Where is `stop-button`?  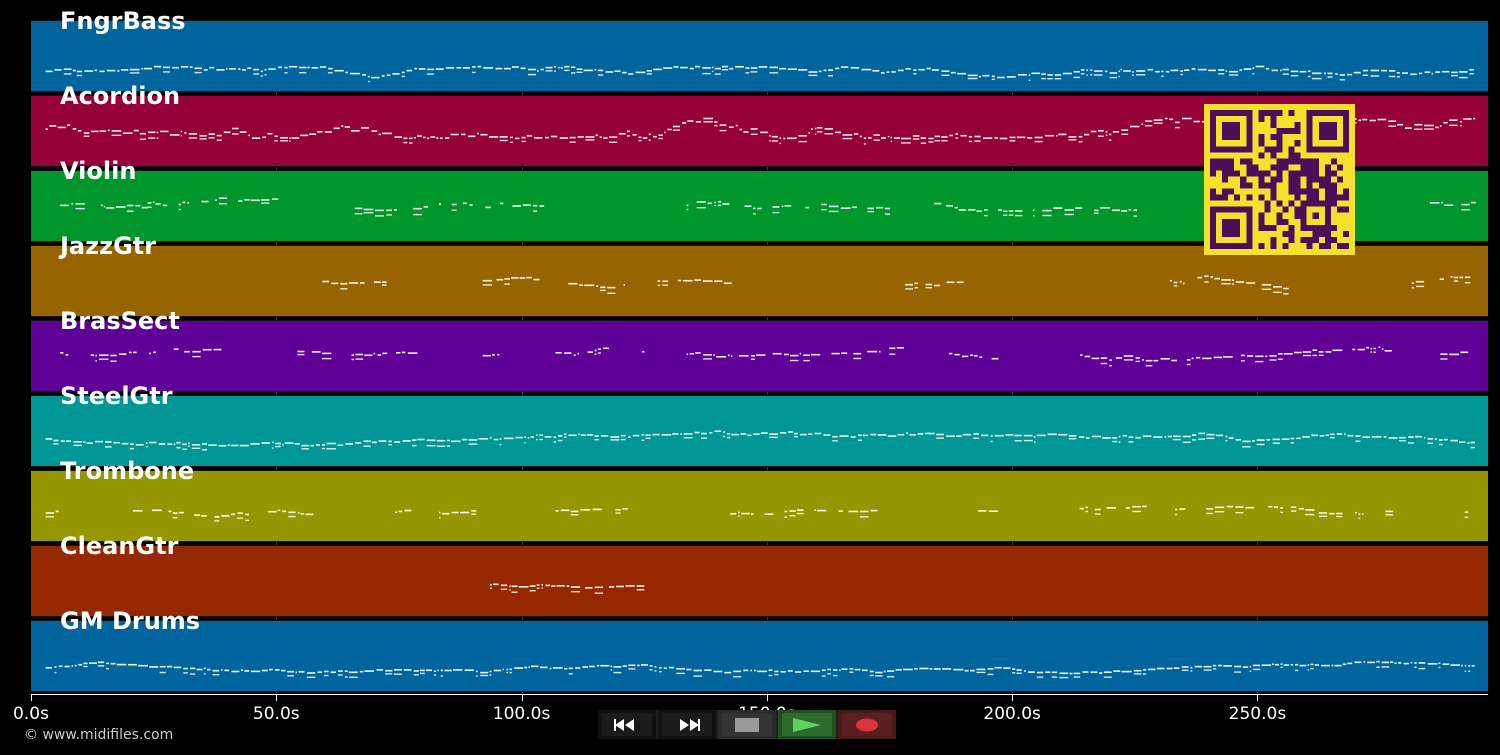
stop-button is located at coordinates (747, 724).